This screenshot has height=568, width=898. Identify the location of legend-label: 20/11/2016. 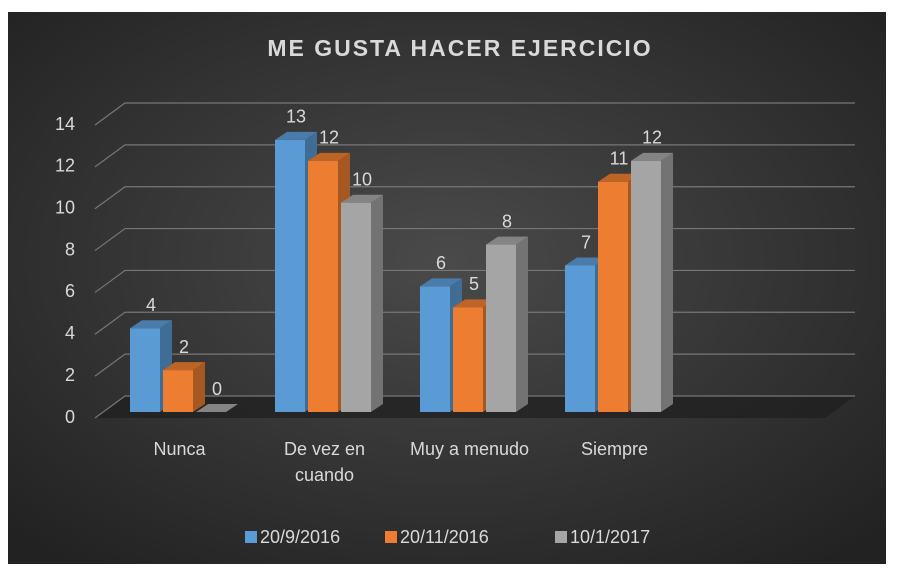
(444, 537).